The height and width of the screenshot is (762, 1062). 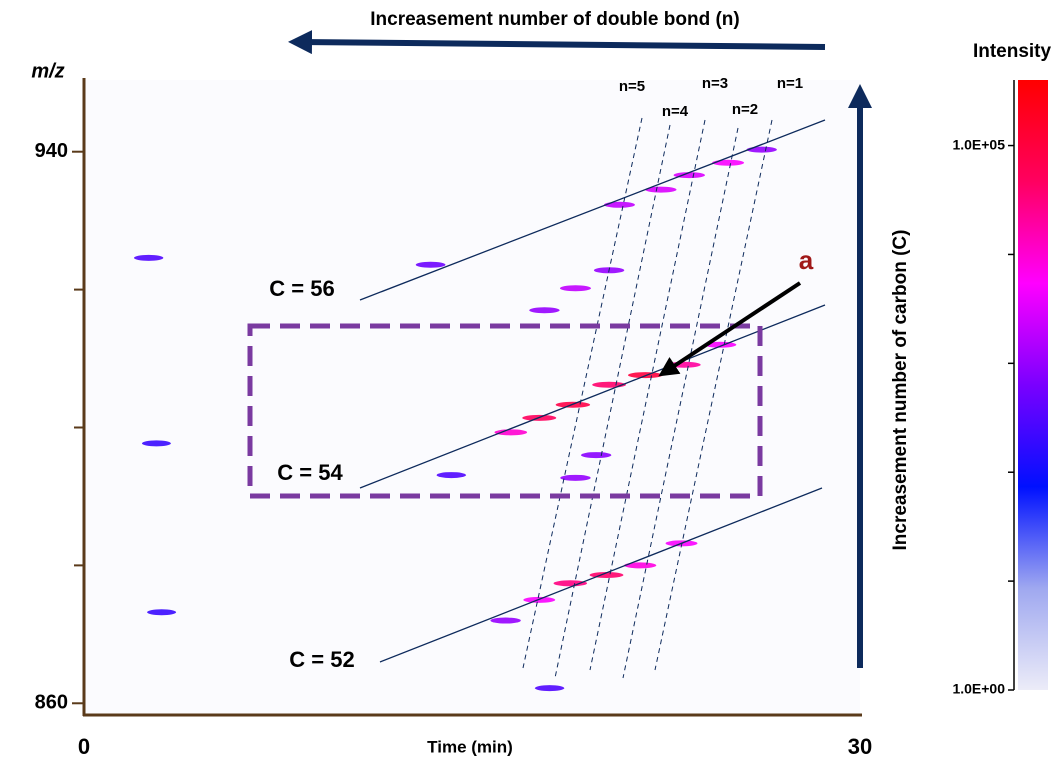 What do you see at coordinates (745, 109) in the screenshot?
I see `bond-label: n=2` at bounding box center [745, 109].